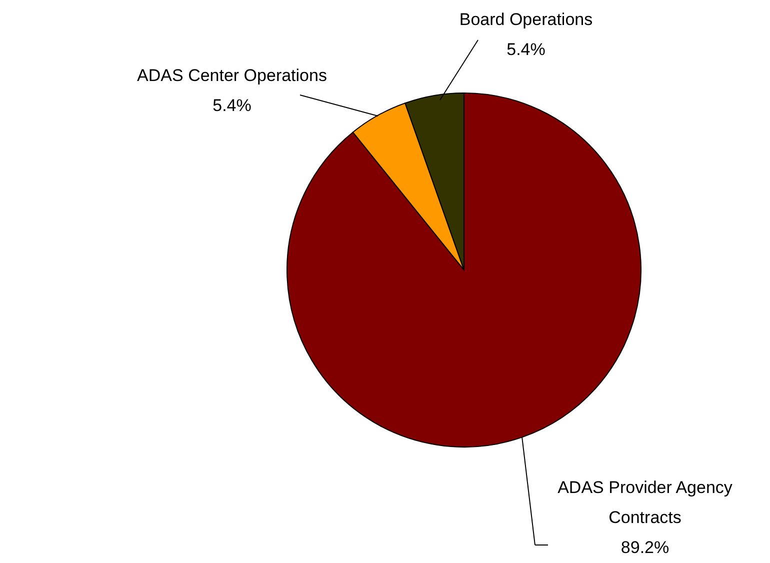 This screenshot has width=770, height=563. Describe the element at coordinates (232, 75) in the screenshot. I see `slice-label: ADAS Center Operations` at that location.